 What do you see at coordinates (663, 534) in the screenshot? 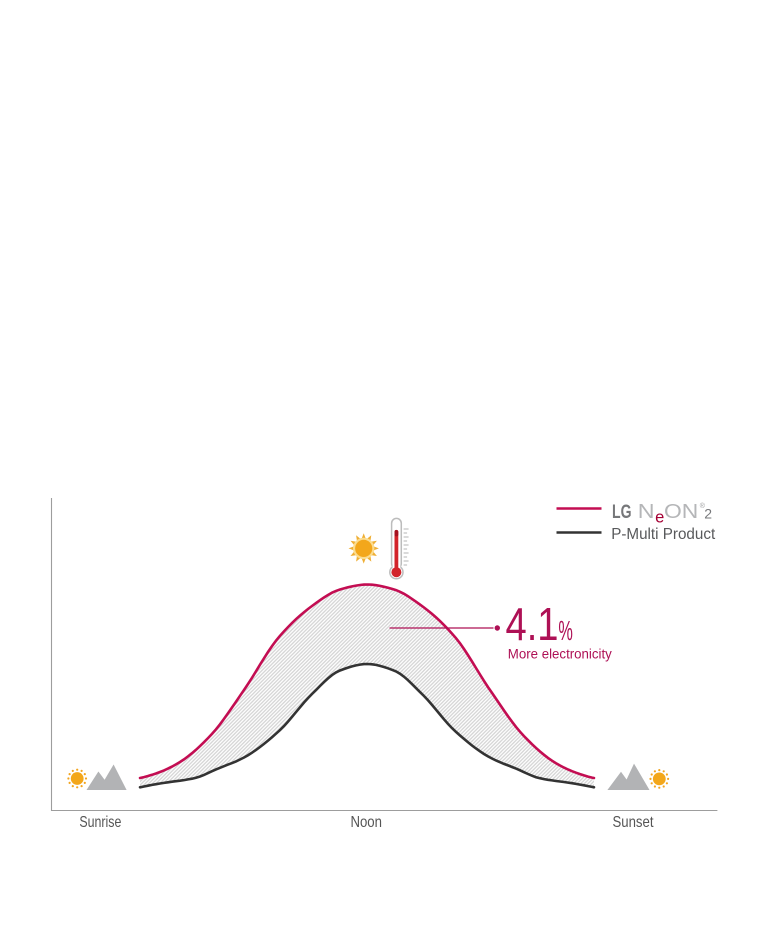
I see `svg-text: P-Multi Product` at bounding box center [663, 534].